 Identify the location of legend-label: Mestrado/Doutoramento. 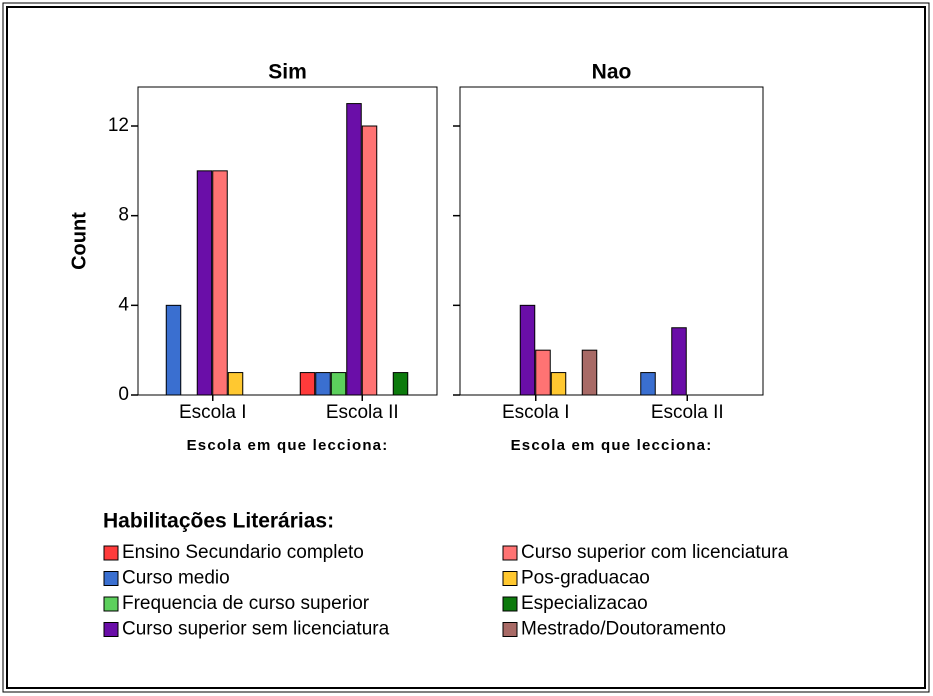
(623, 629).